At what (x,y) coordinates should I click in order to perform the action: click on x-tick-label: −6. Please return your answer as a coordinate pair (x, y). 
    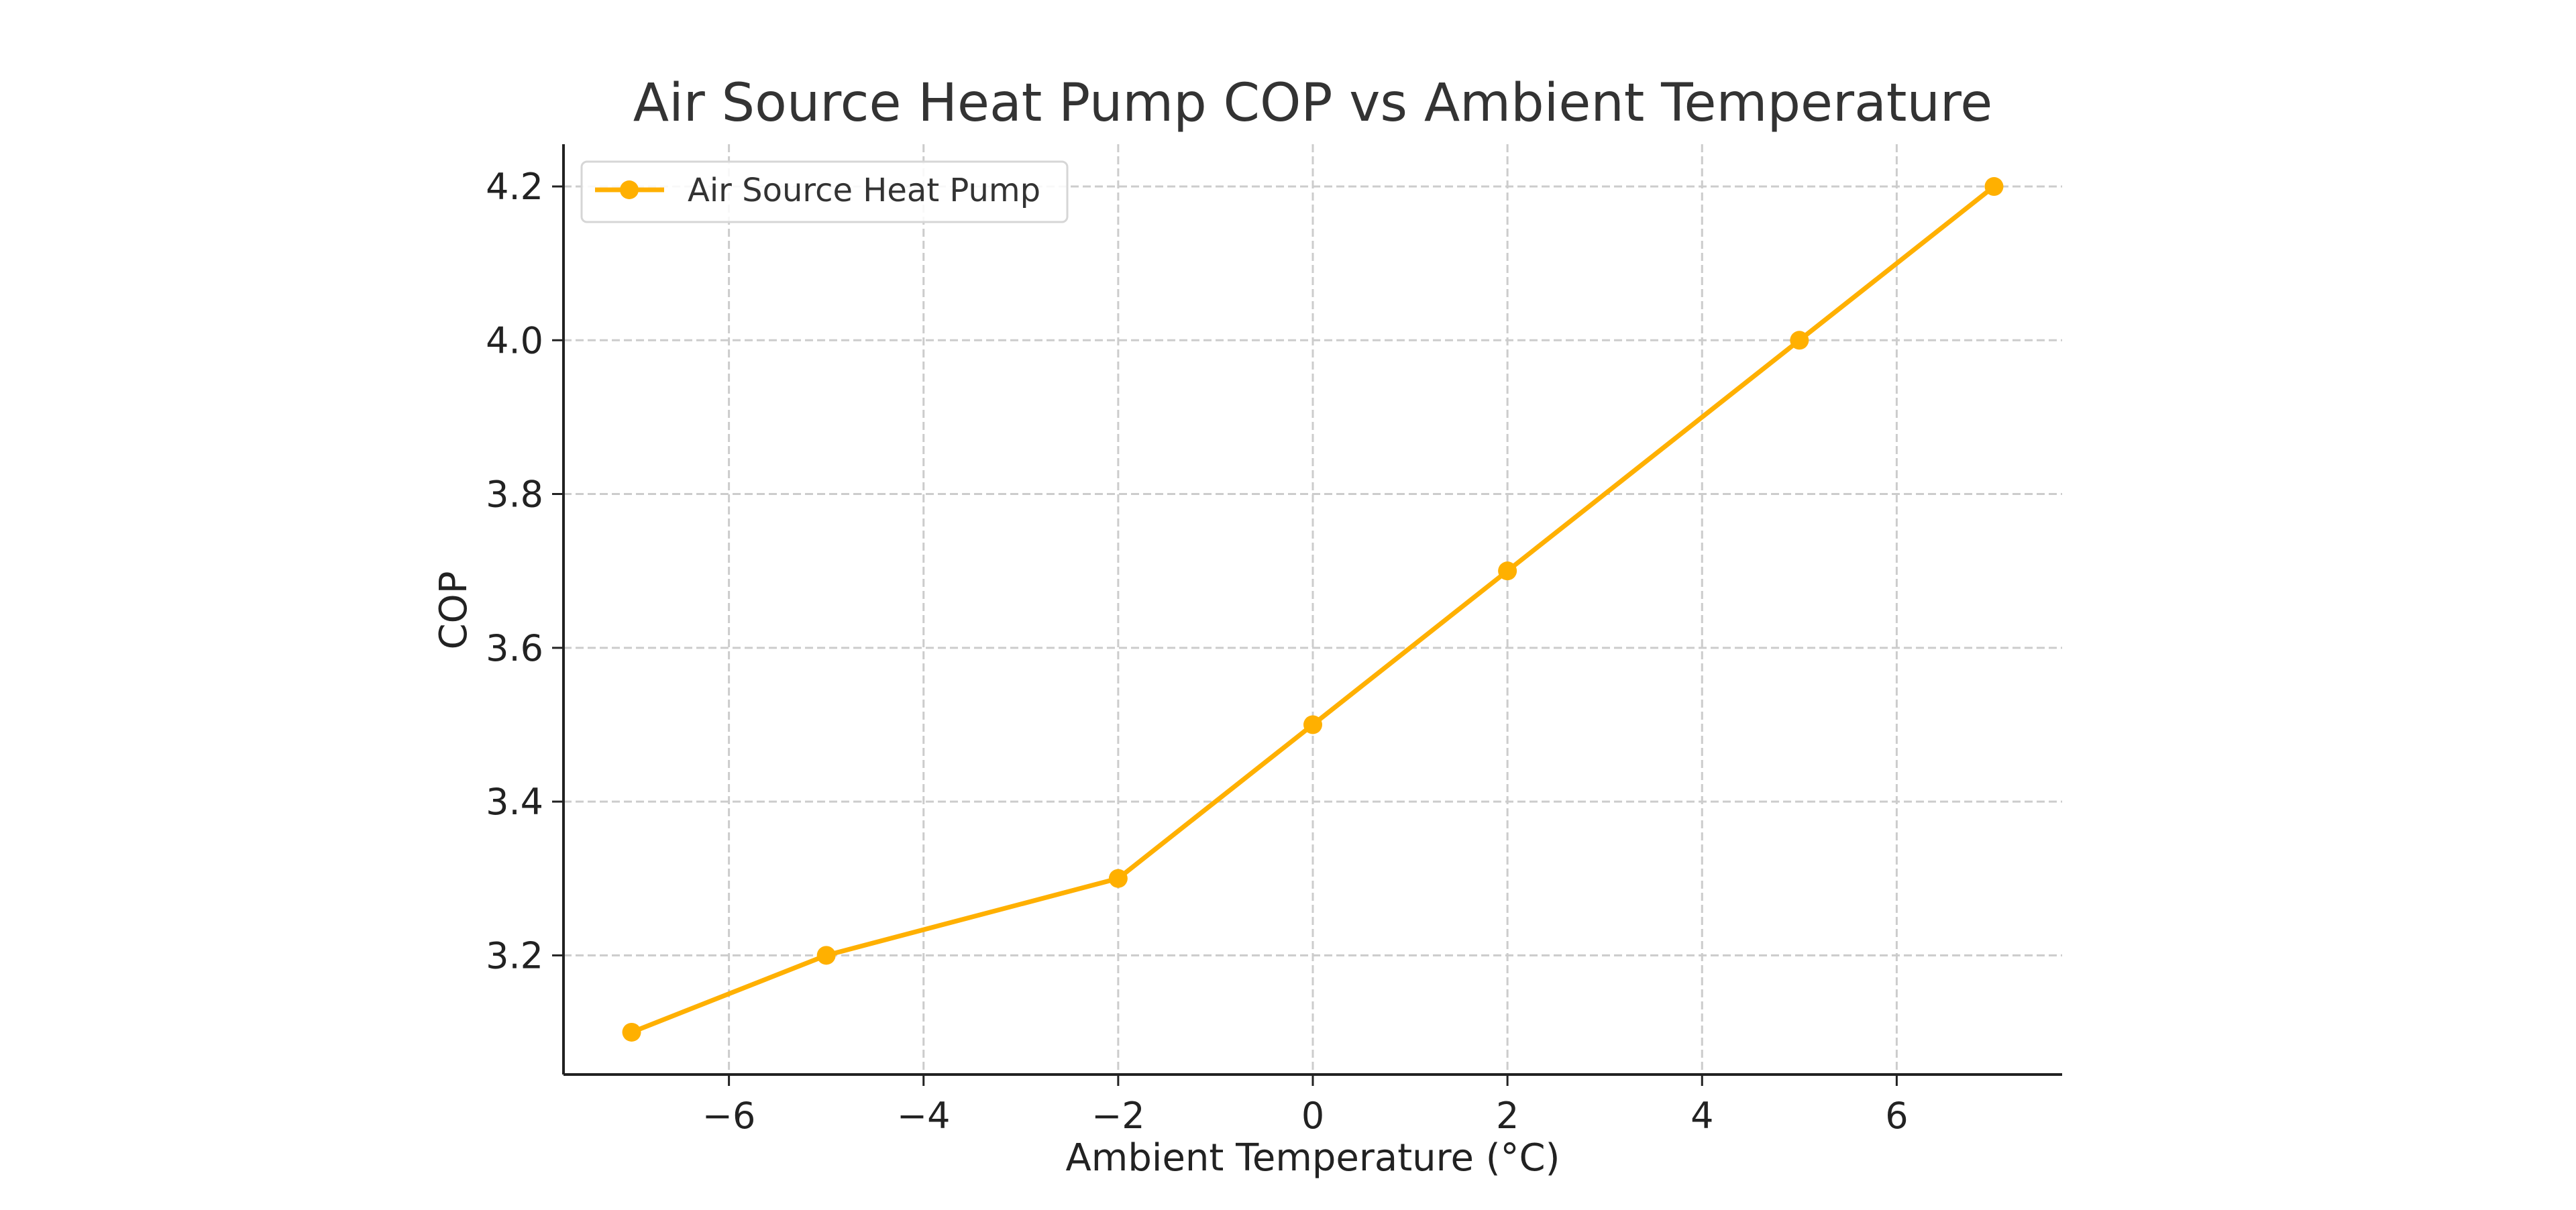
    Looking at the image, I should click on (729, 1116).